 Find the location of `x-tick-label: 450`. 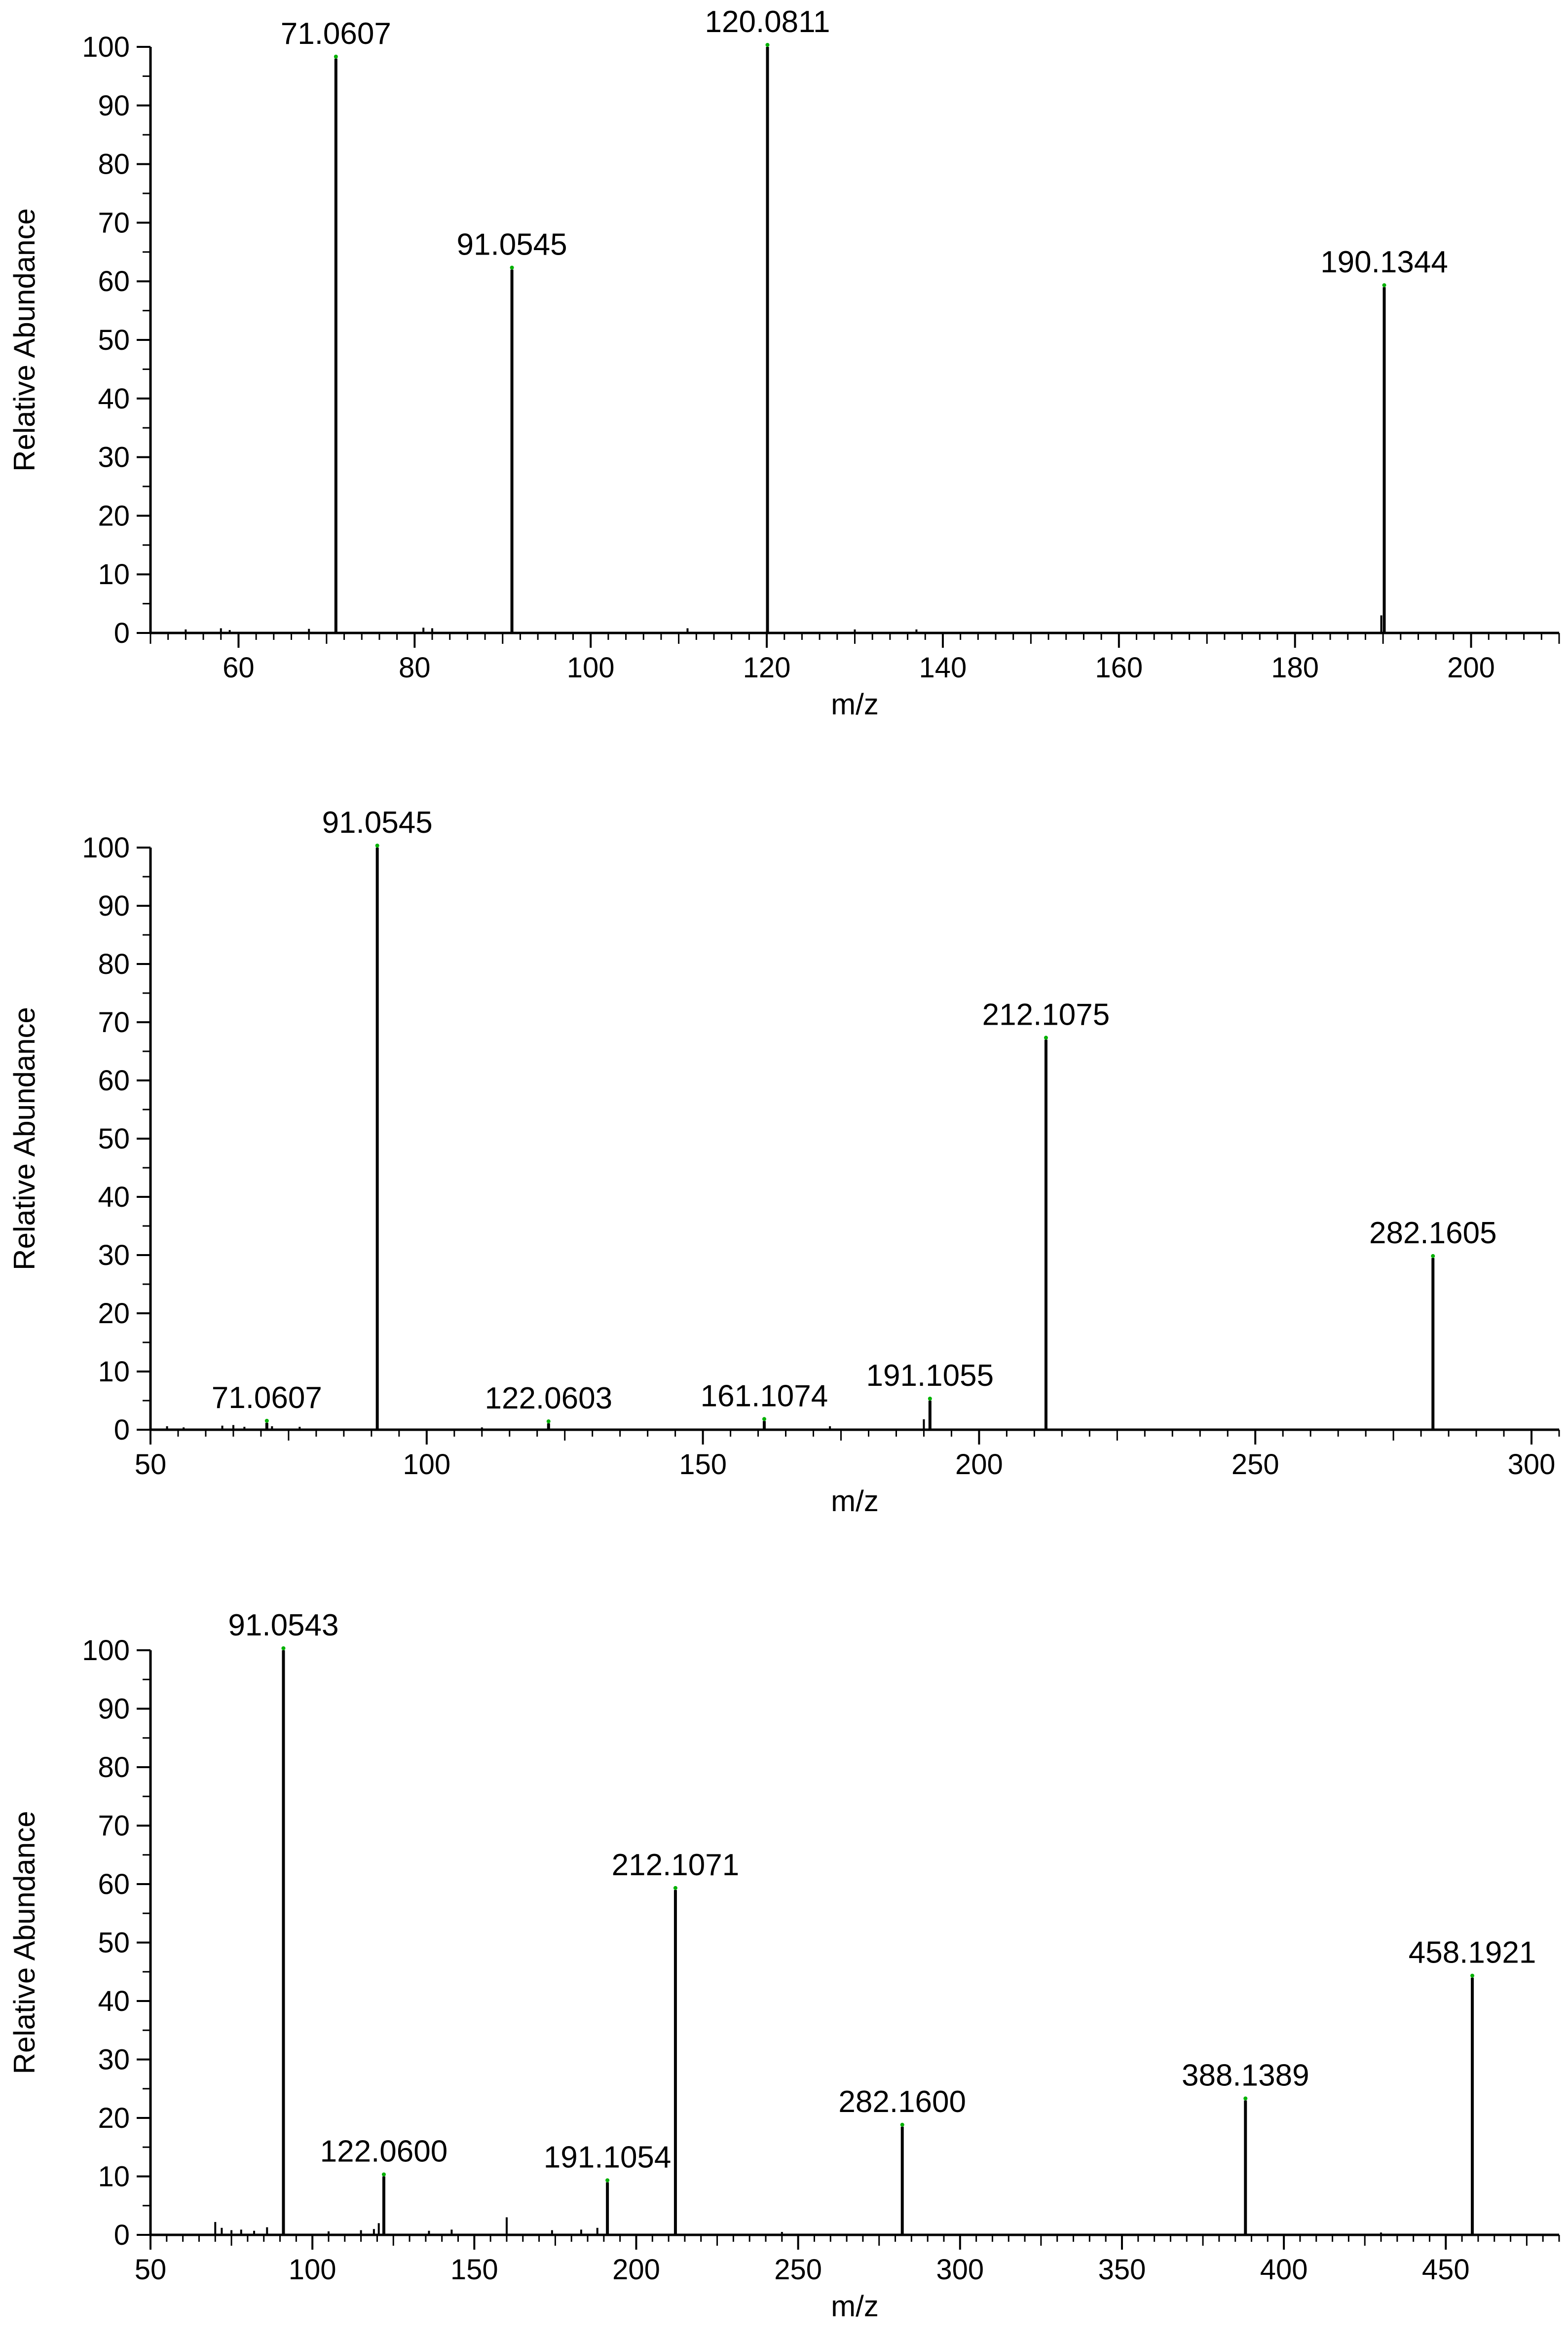

x-tick-label: 450 is located at coordinates (1446, 2270).